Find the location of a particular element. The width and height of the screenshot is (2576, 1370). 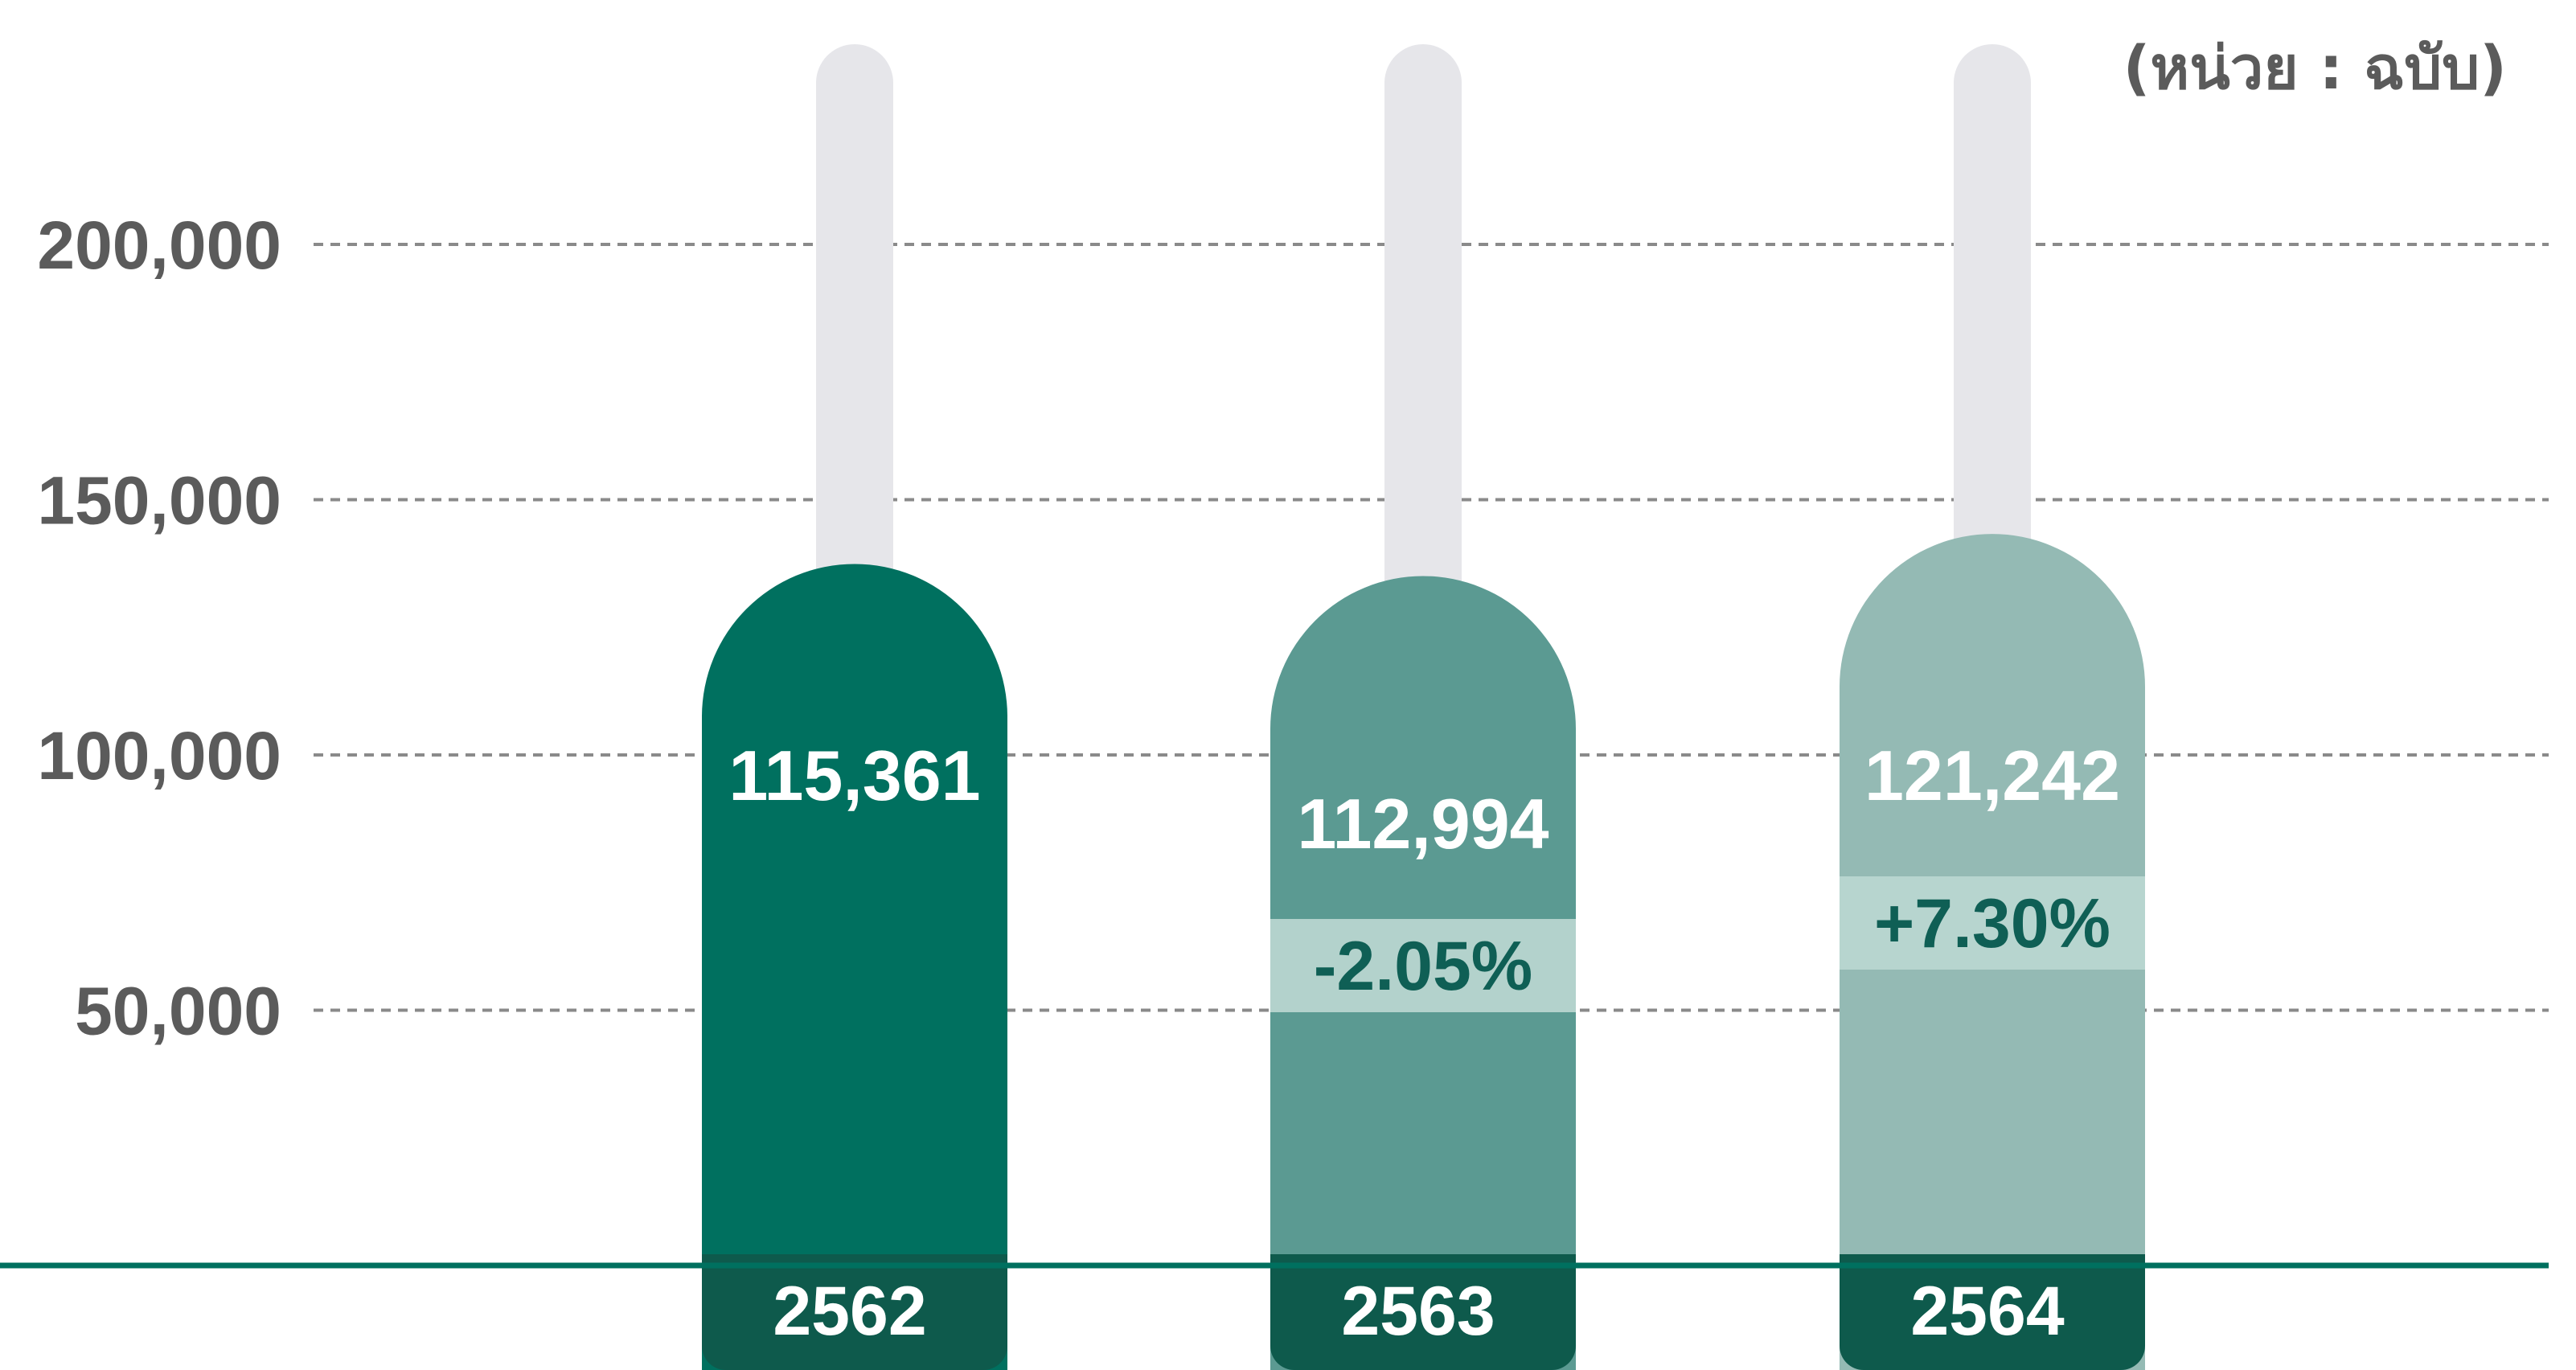

change-label: -2.05% is located at coordinates (1423, 966).